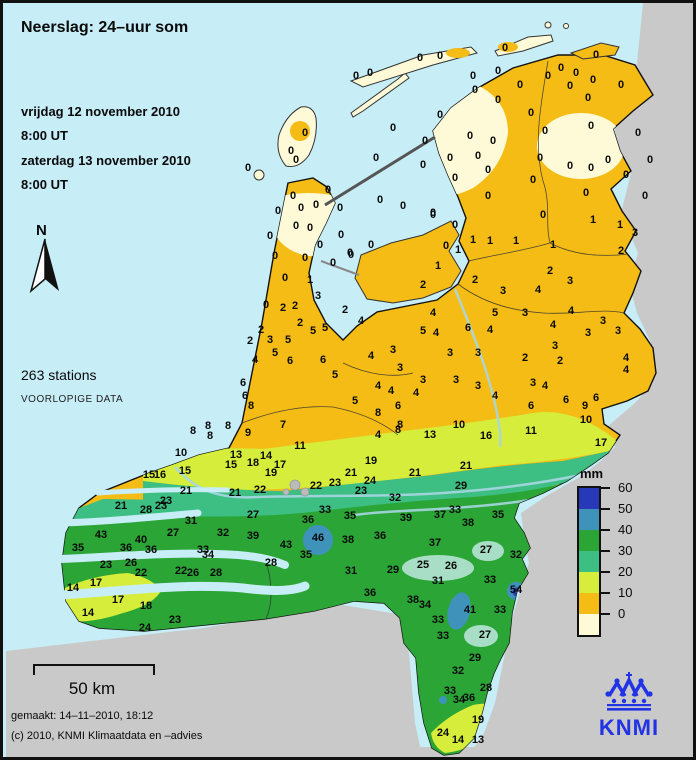  What do you see at coordinates (94, 669) in the screenshot?
I see `scale-bar` at bounding box center [94, 669].